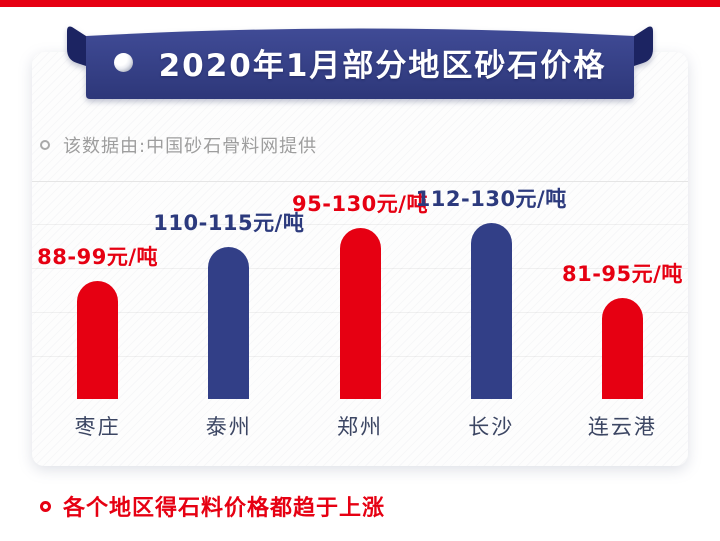 This screenshot has height=541, width=720. I want to click on value-label: 88-99元/吨, so click(98, 257).